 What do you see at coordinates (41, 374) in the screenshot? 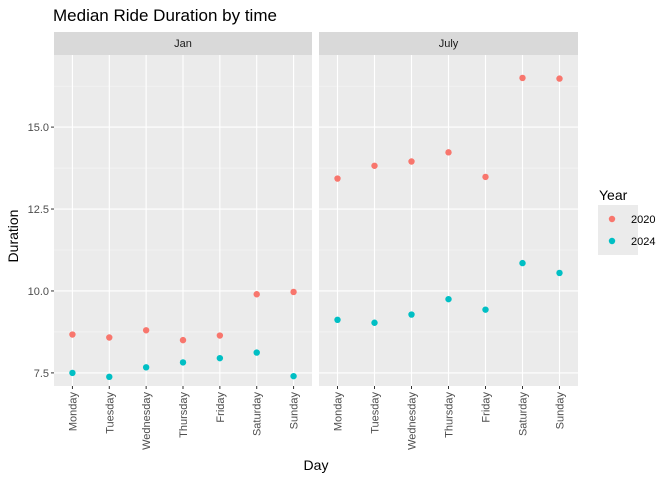
I see `y-tick-label: 7.5` at bounding box center [41, 374].